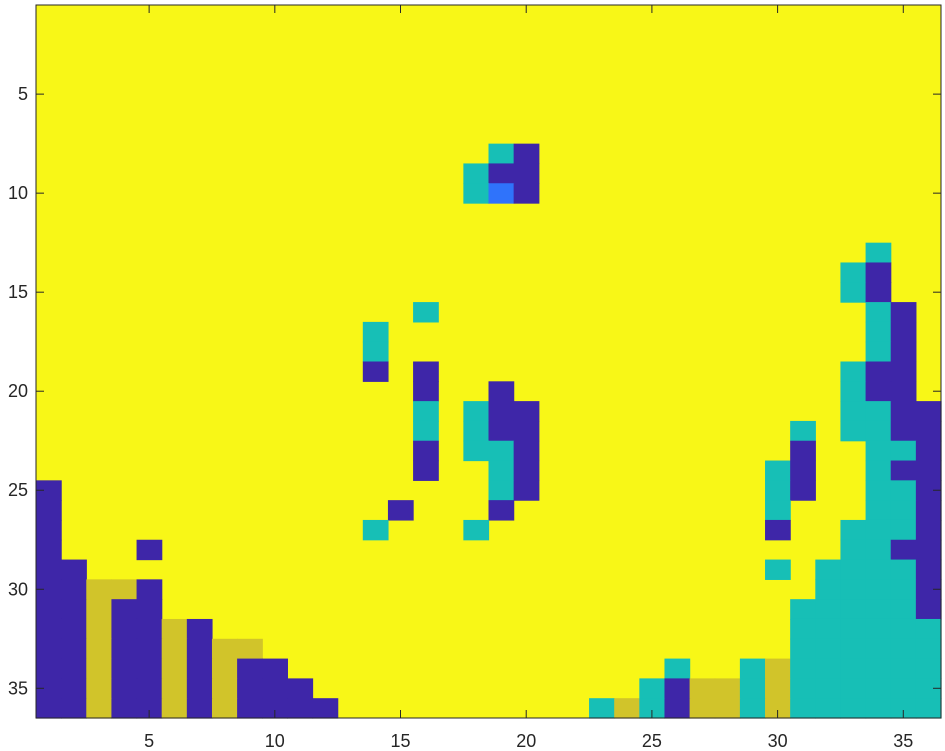  I want to click on y-tick-label: 30, so click(18, 589).